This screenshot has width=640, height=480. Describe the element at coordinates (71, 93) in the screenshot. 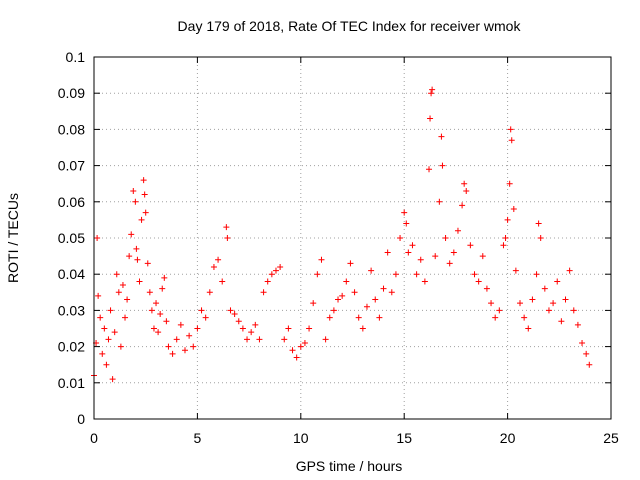

I see `y-tick-label: 0.09` at that location.